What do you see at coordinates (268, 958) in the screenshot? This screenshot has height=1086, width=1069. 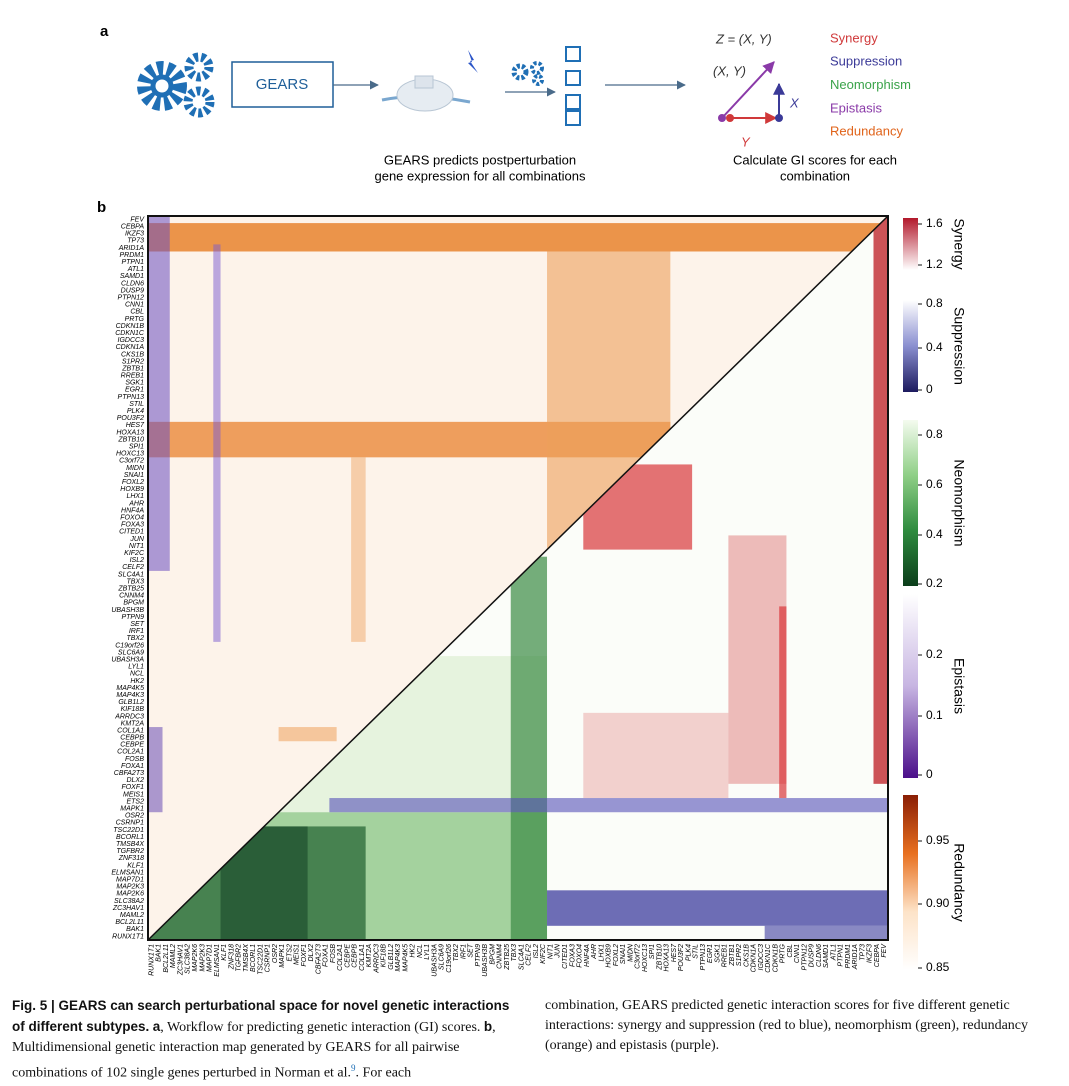 I see `column-label: CSRNP1` at bounding box center [268, 958].